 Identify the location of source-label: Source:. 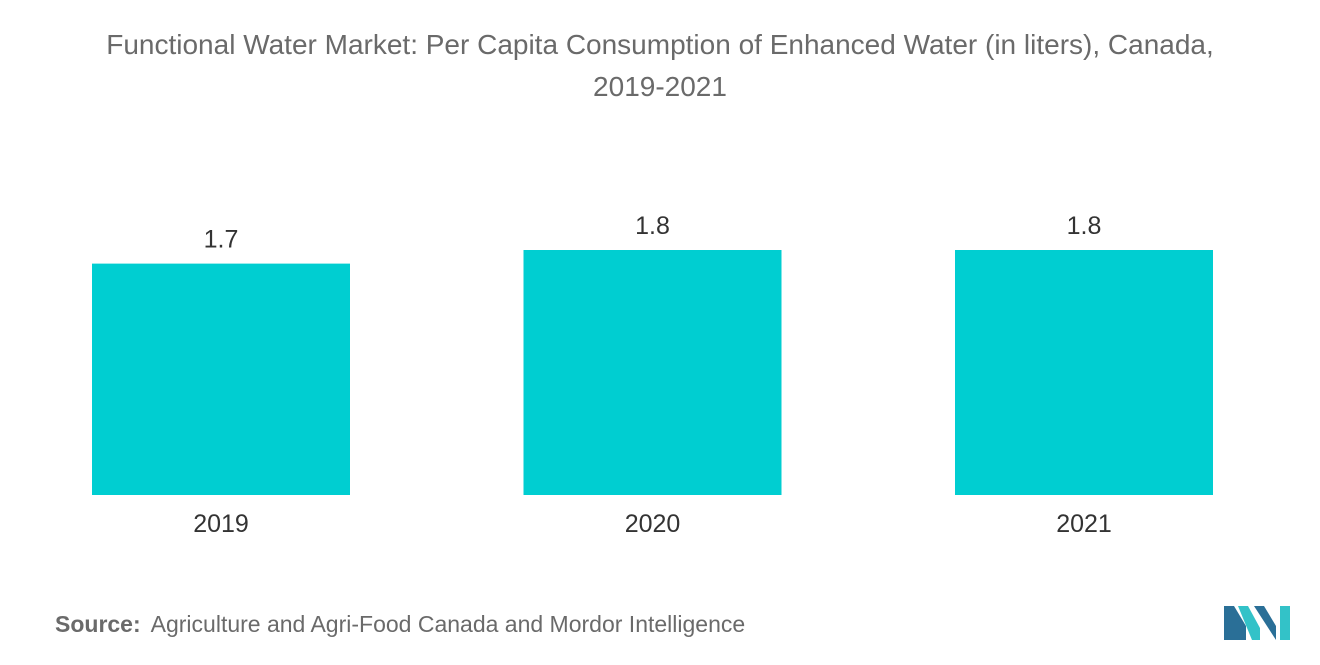
(98, 624).